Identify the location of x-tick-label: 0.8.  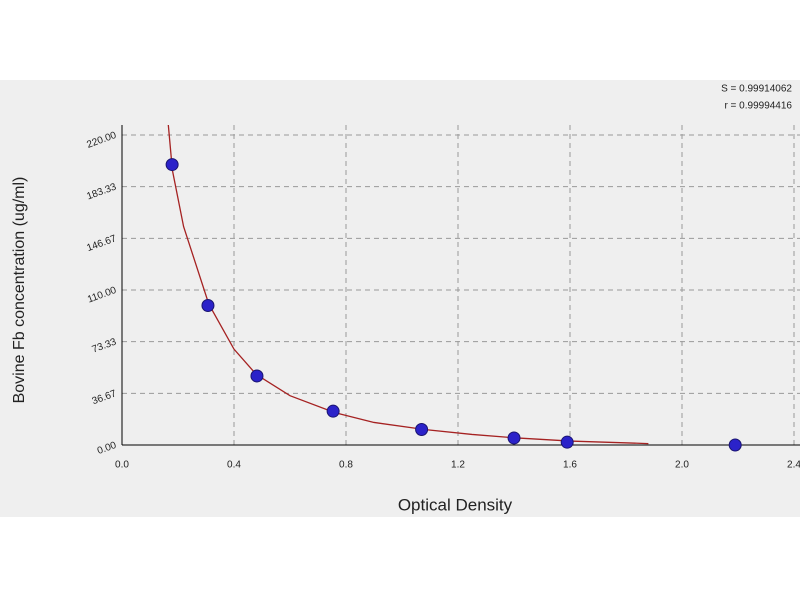
(346, 465).